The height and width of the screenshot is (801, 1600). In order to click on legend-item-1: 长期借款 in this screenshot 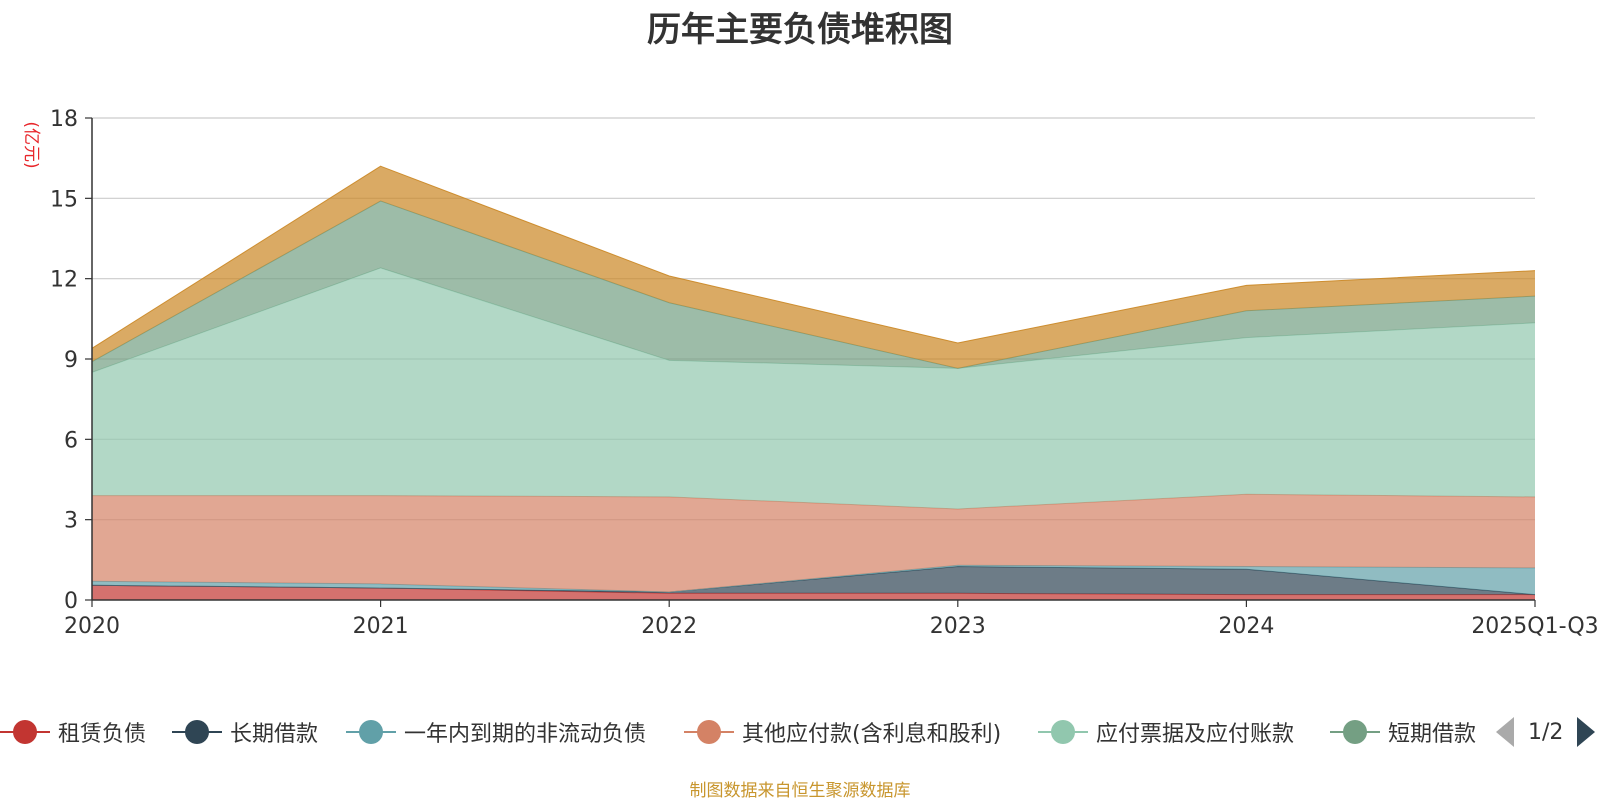, I will do `click(245, 732)`.